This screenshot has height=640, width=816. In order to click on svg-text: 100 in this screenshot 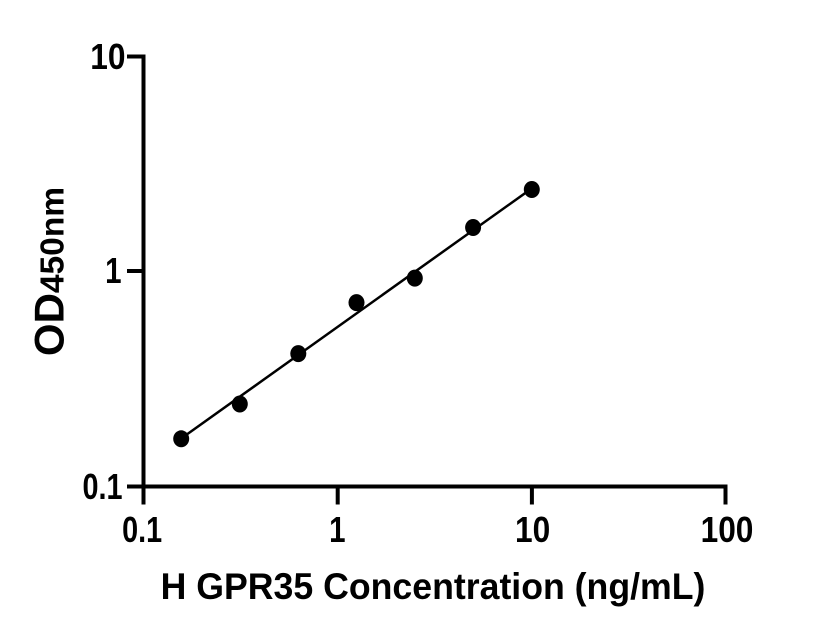, I will do `click(727, 530)`.